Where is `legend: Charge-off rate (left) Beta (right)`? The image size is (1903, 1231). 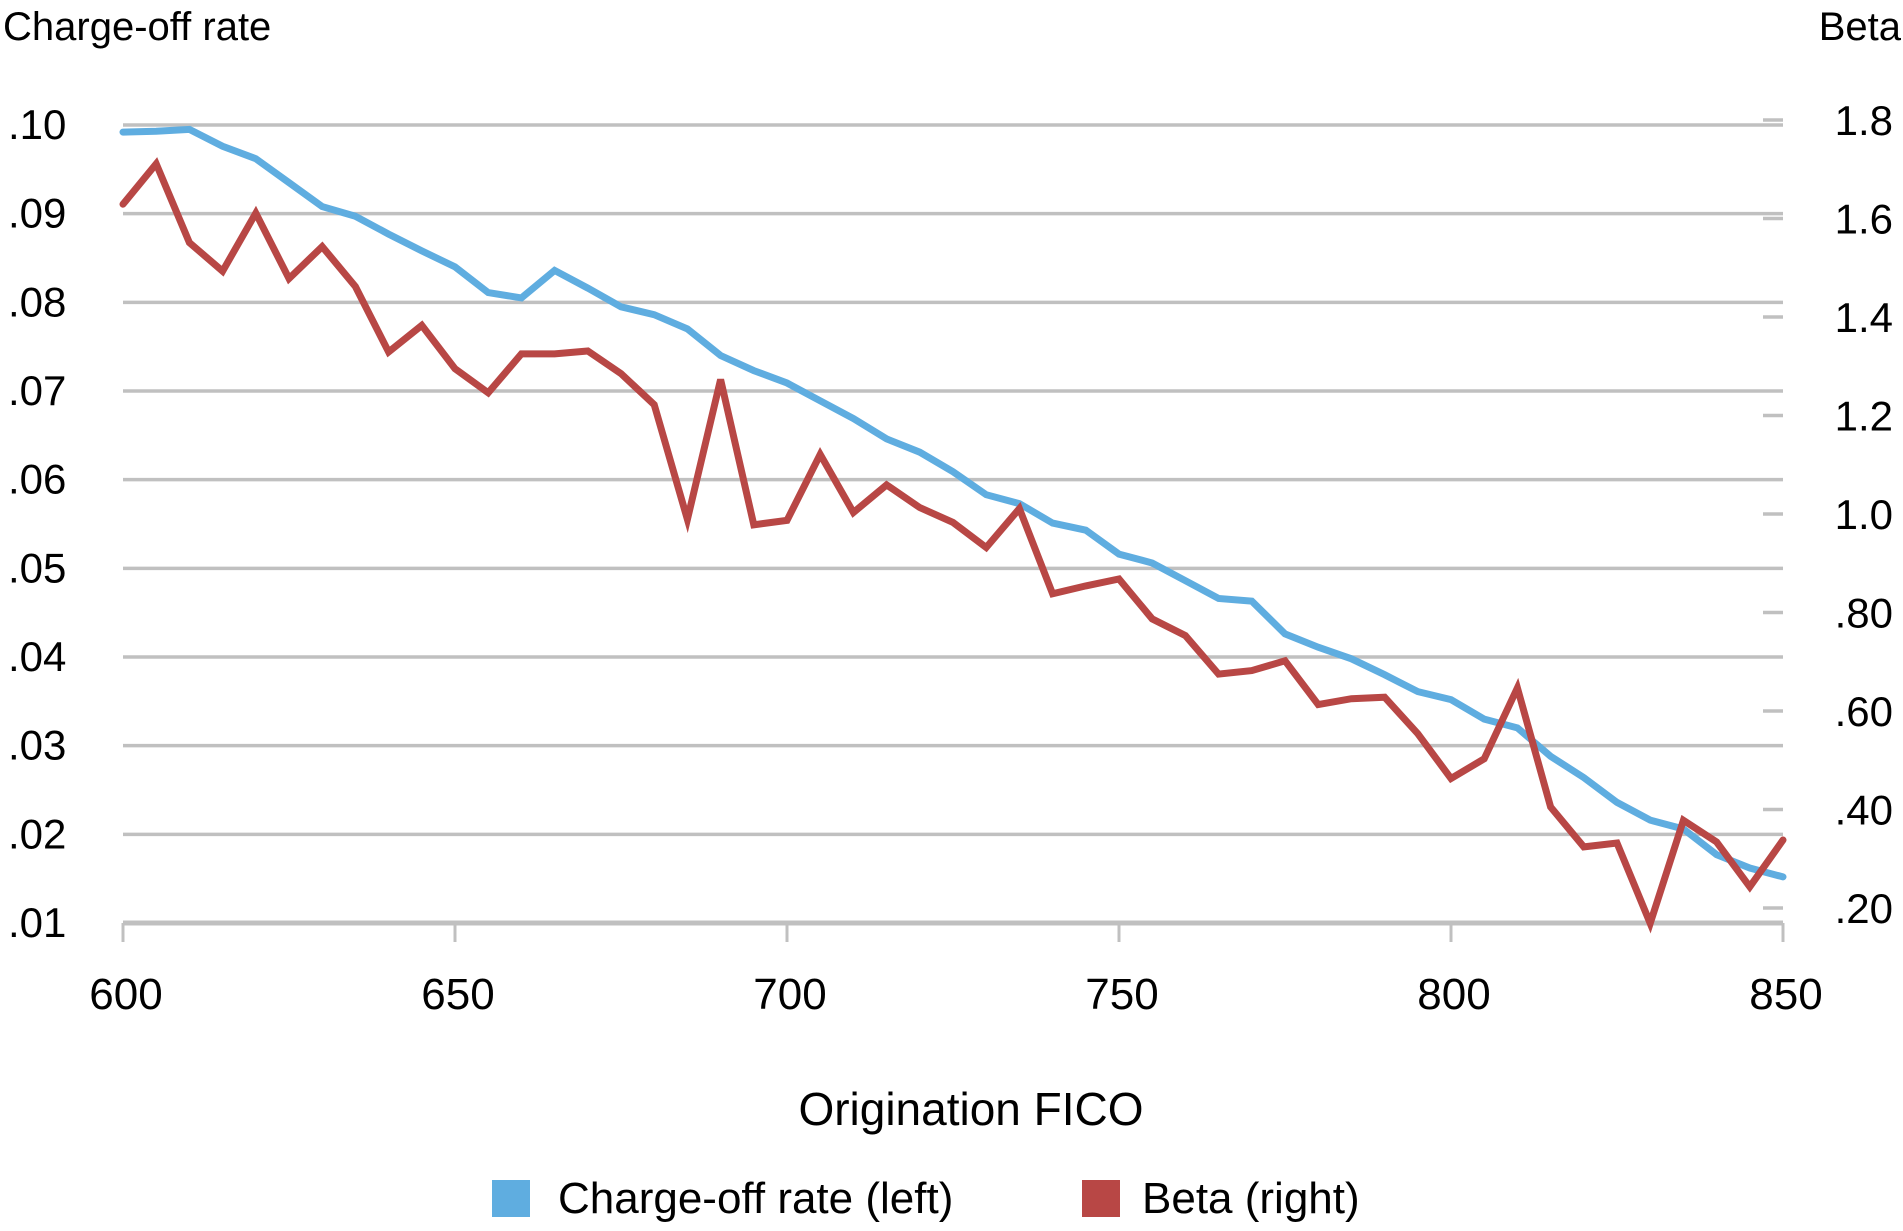
legend: Charge-off rate (left) Beta (right) is located at coordinates (926, 1198).